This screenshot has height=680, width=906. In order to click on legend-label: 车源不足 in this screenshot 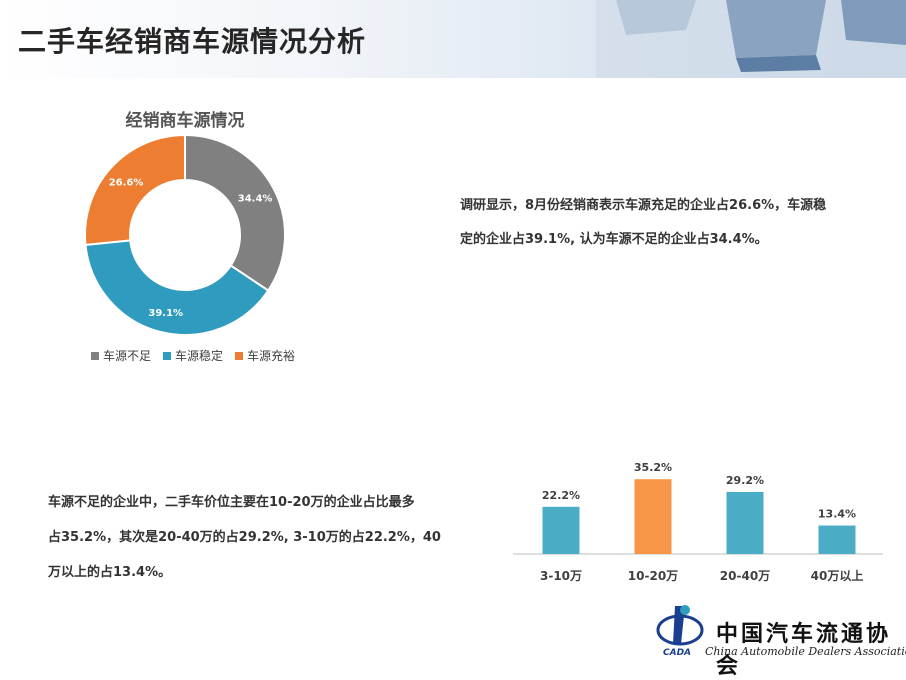, I will do `click(127, 356)`.